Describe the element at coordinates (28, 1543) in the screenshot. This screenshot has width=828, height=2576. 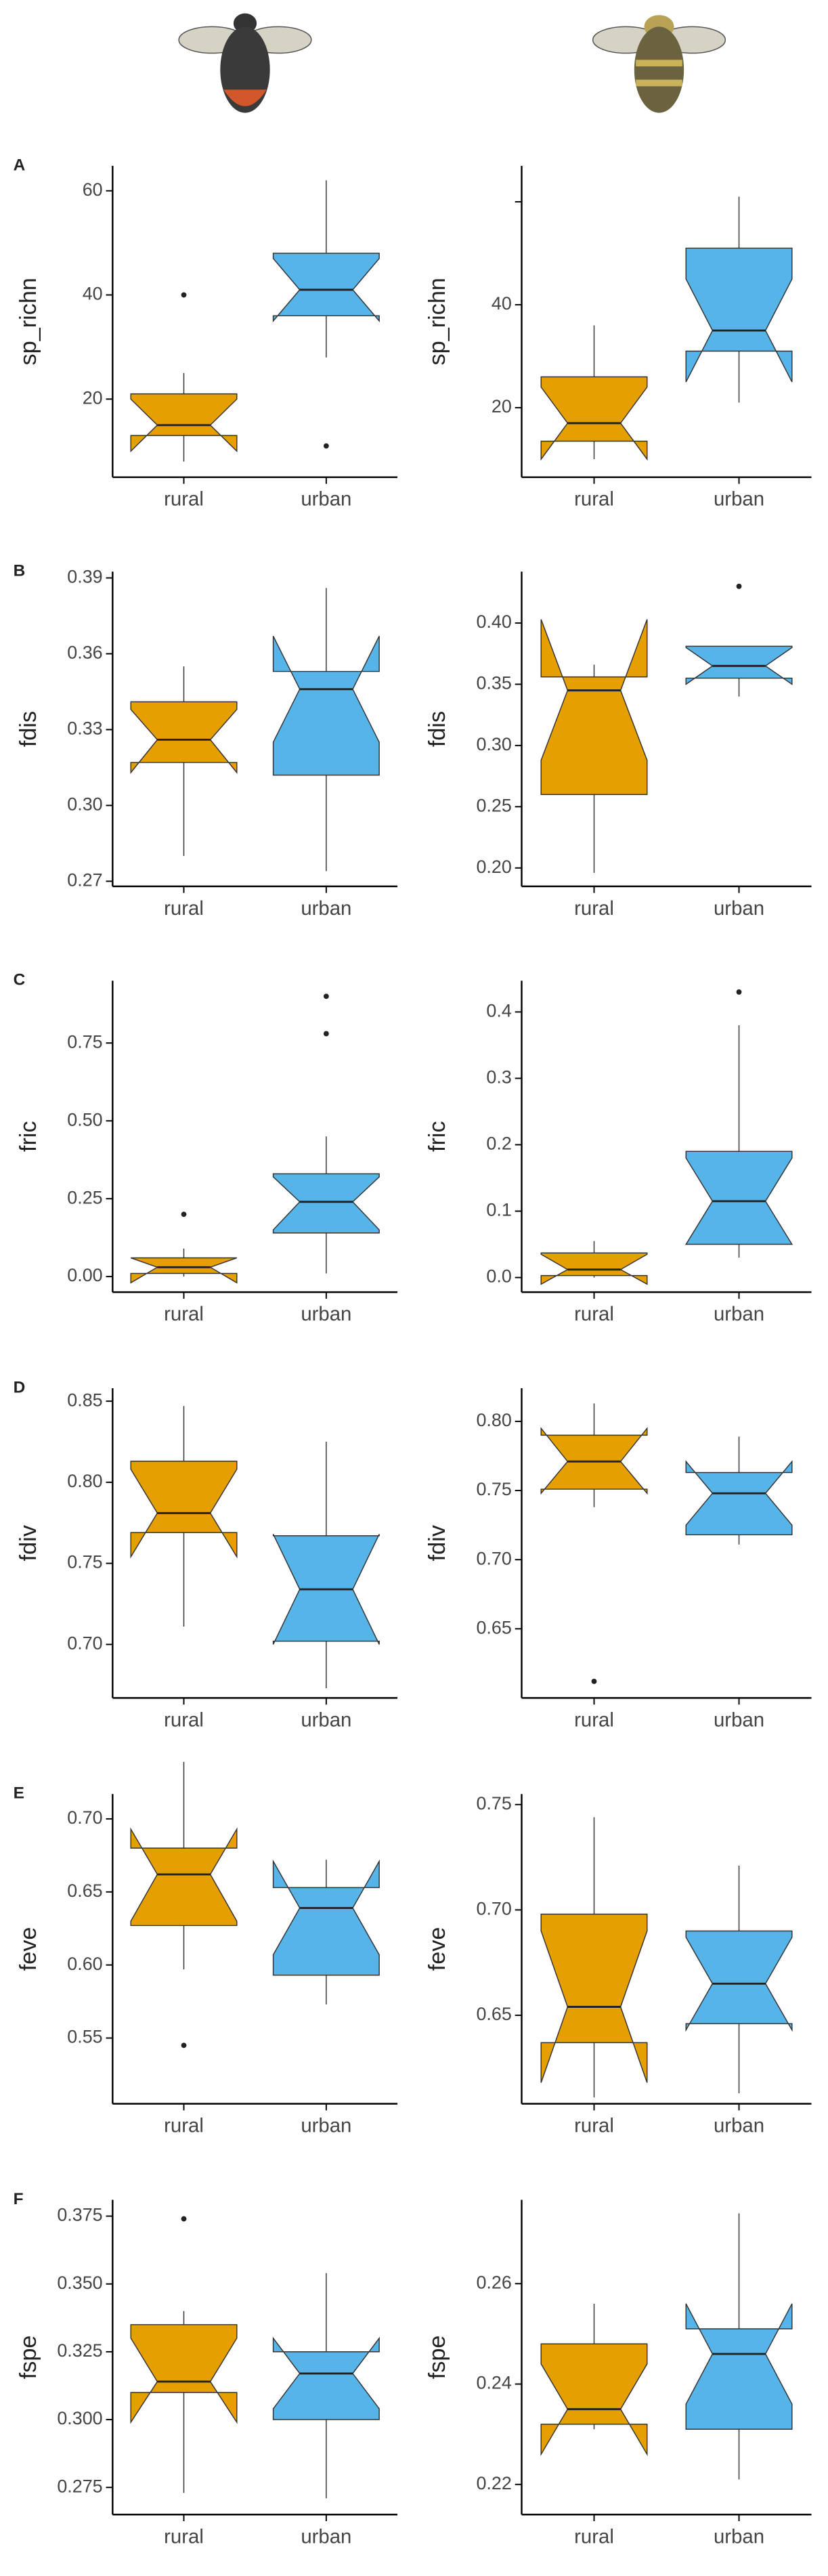
I see `y-axis-label: fdiv` at that location.